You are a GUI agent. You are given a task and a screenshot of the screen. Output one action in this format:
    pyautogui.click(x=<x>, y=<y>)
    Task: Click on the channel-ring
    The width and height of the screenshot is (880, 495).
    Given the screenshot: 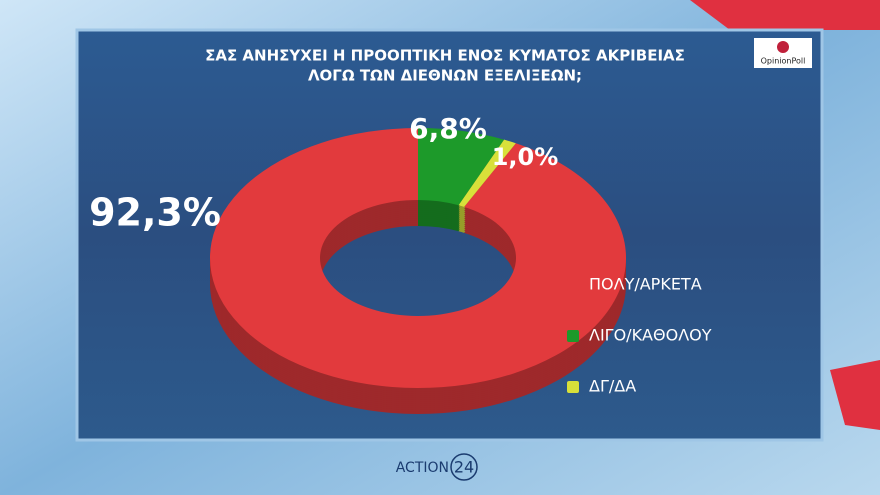 What is the action you would take?
    pyautogui.click(x=464, y=467)
    